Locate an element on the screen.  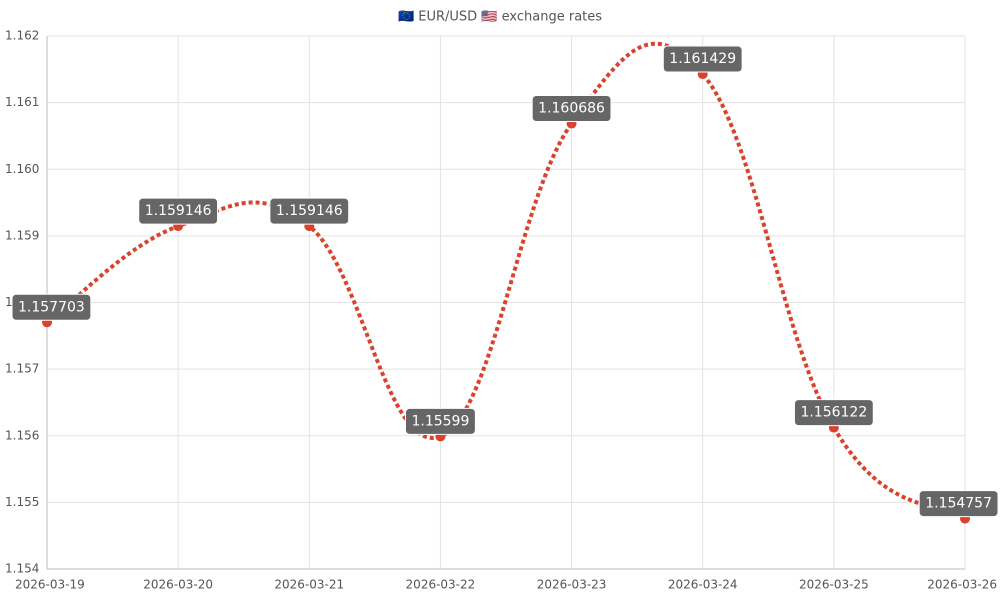
x-tick-label: 2026-03-25 is located at coordinates (834, 585).